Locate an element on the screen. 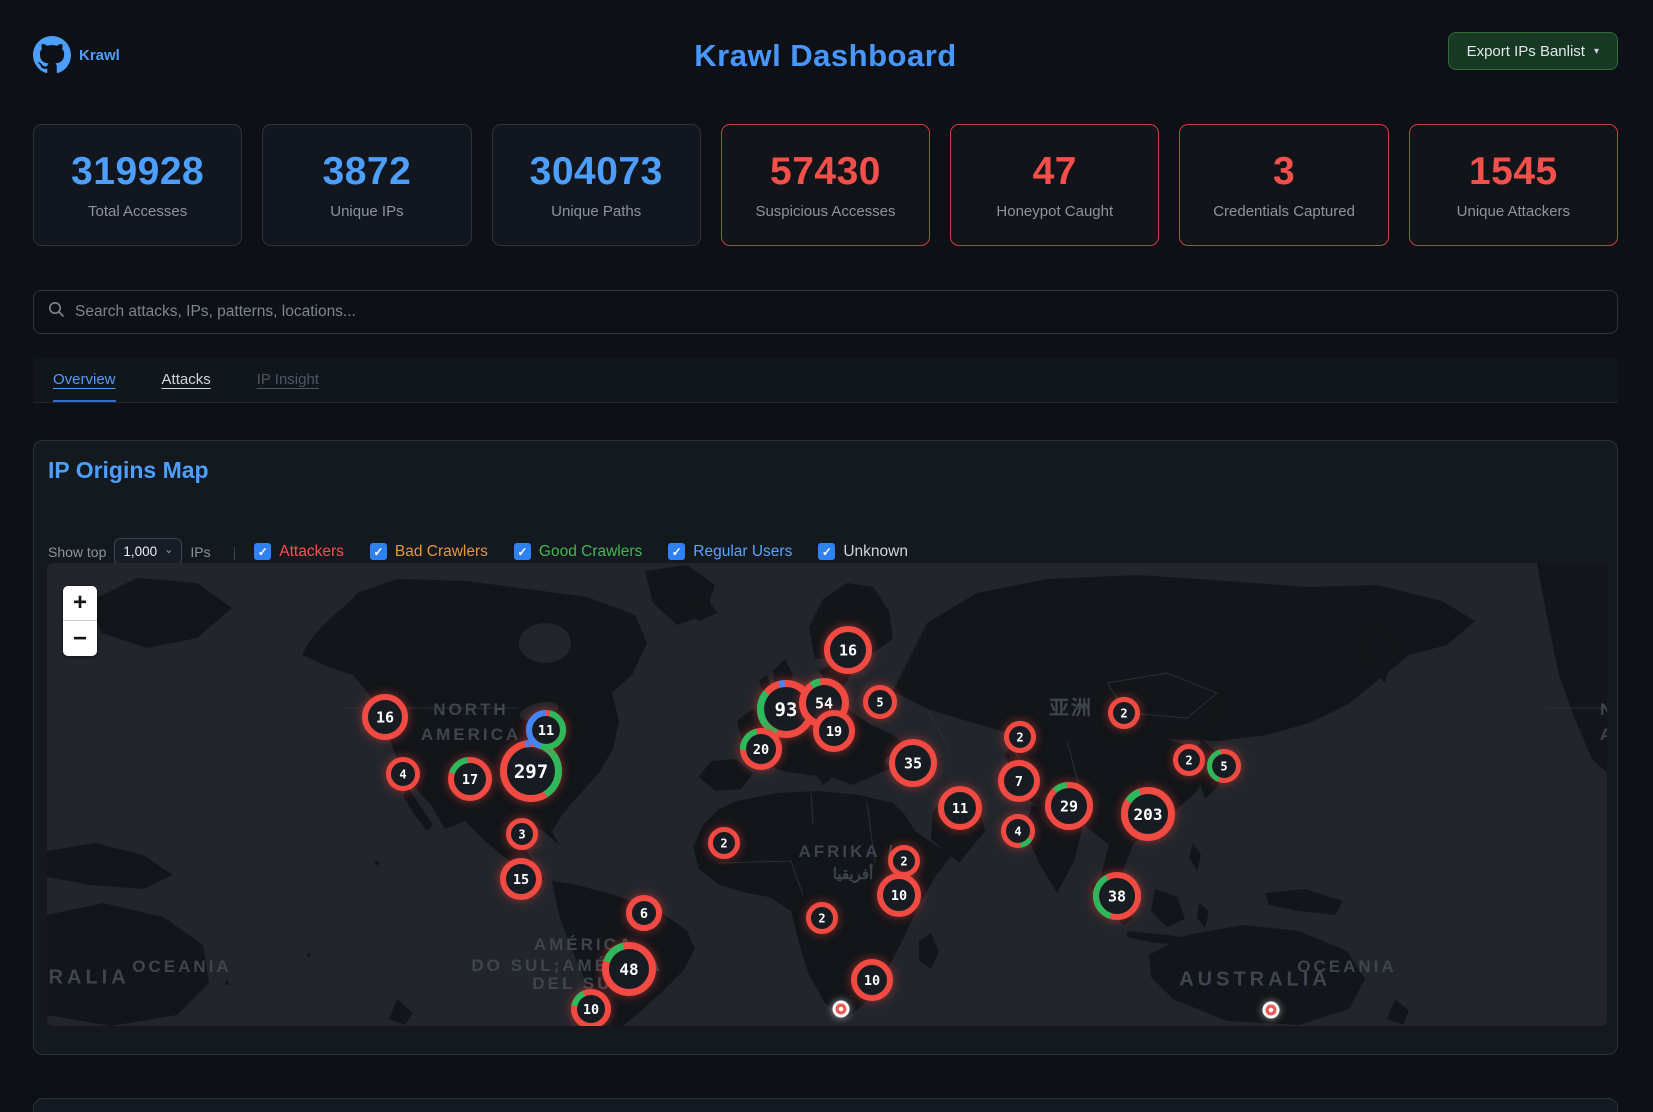 This screenshot has width=1653, height=1112. tab-label: Overview is located at coordinates (84, 379).